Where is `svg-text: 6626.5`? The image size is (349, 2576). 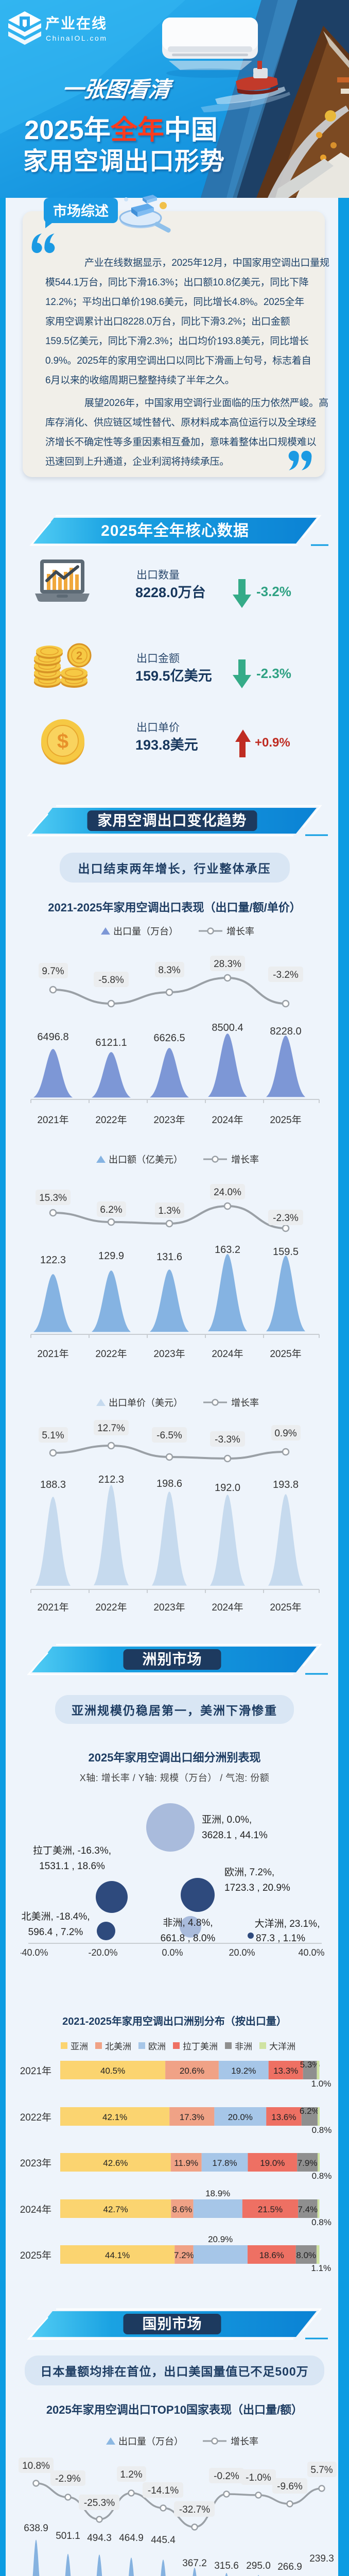 svg-text: 6626.5 is located at coordinates (169, 1038).